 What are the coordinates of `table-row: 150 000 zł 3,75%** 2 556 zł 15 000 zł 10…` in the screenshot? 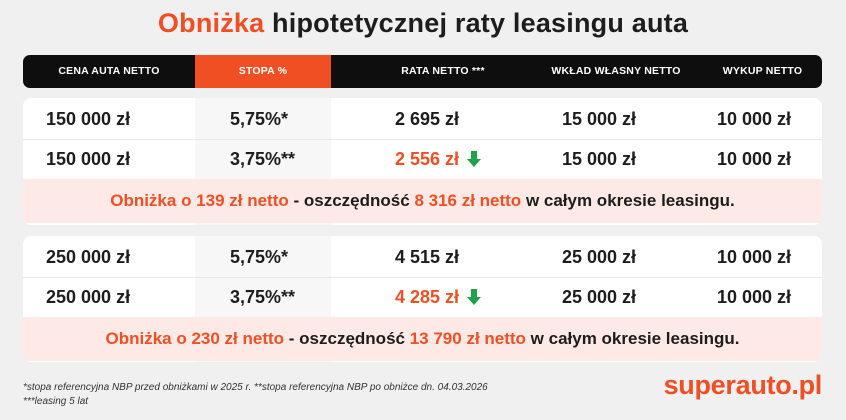 It's located at (422, 159).